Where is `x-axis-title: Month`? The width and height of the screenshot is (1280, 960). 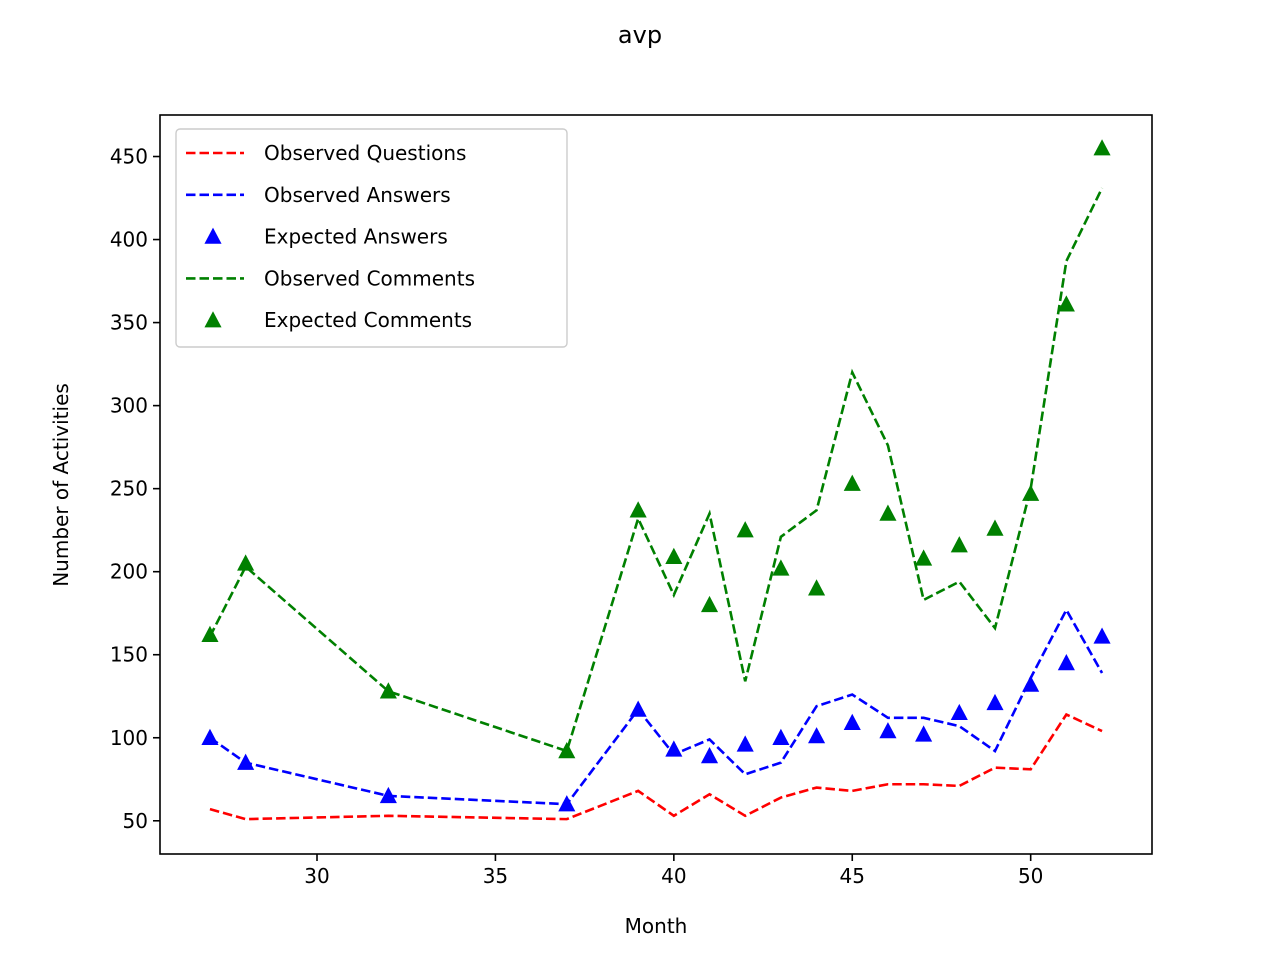 x-axis-title: Month is located at coordinates (656, 926).